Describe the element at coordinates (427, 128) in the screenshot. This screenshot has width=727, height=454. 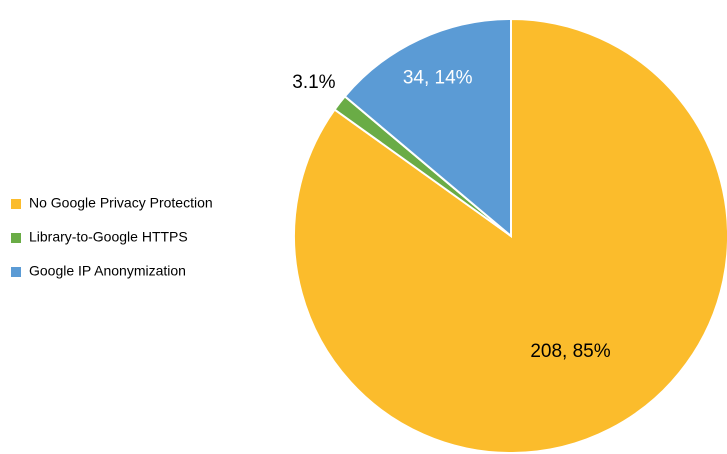
I see `pie-slice` at that location.